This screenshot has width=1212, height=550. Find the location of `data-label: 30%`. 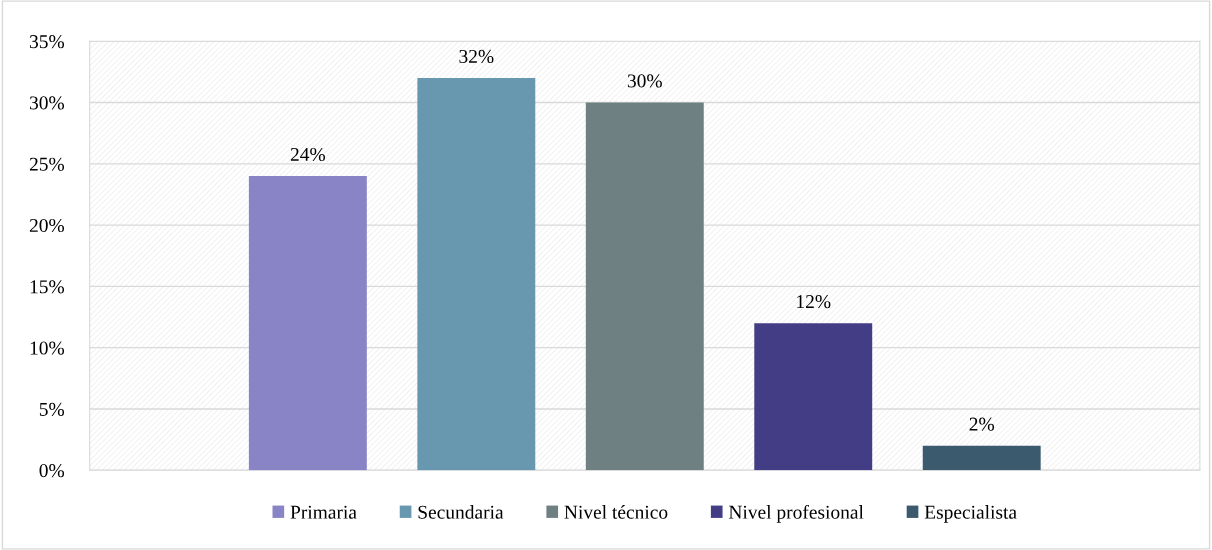

data-label: 30% is located at coordinates (644, 81).